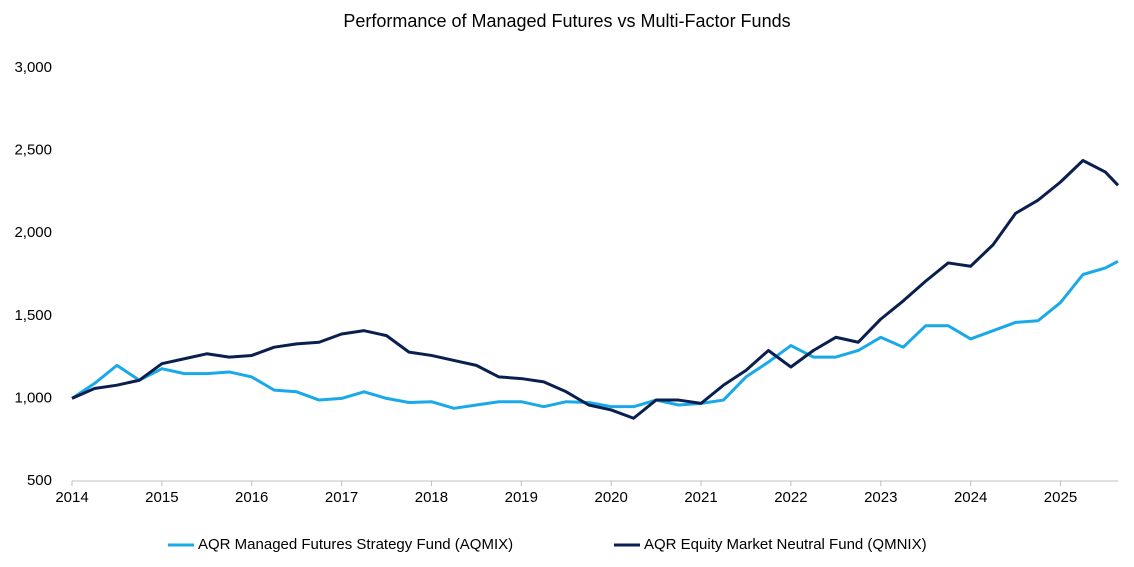  I want to click on y-tick-label: 2,000, so click(33, 232).